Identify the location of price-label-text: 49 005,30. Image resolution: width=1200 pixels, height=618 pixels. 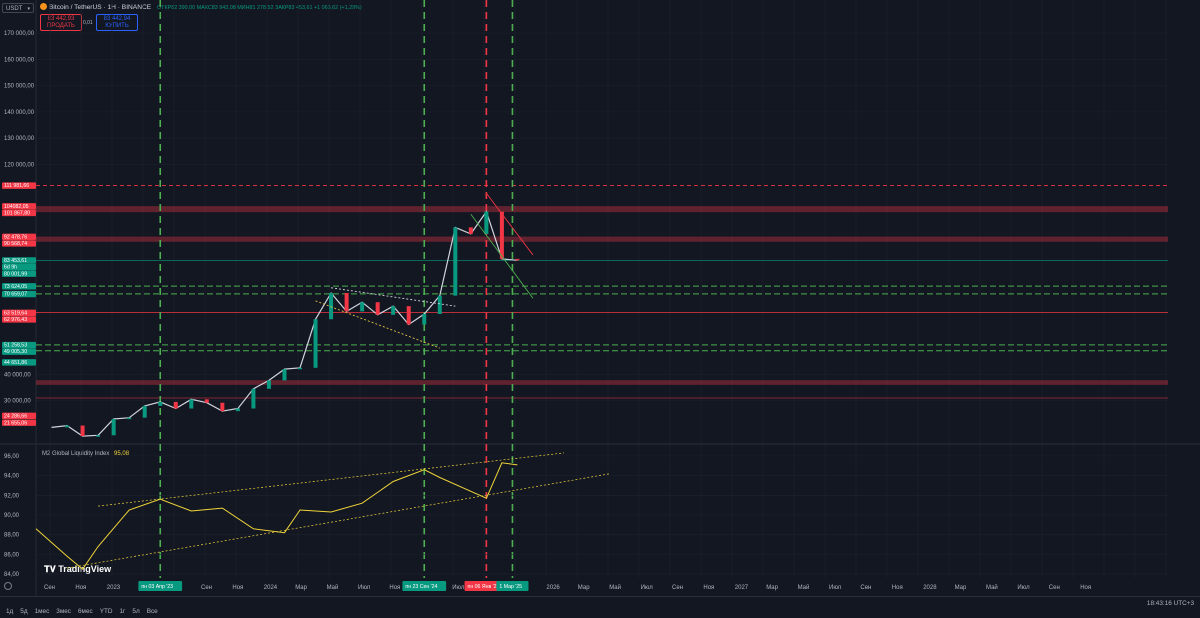
(15, 352).